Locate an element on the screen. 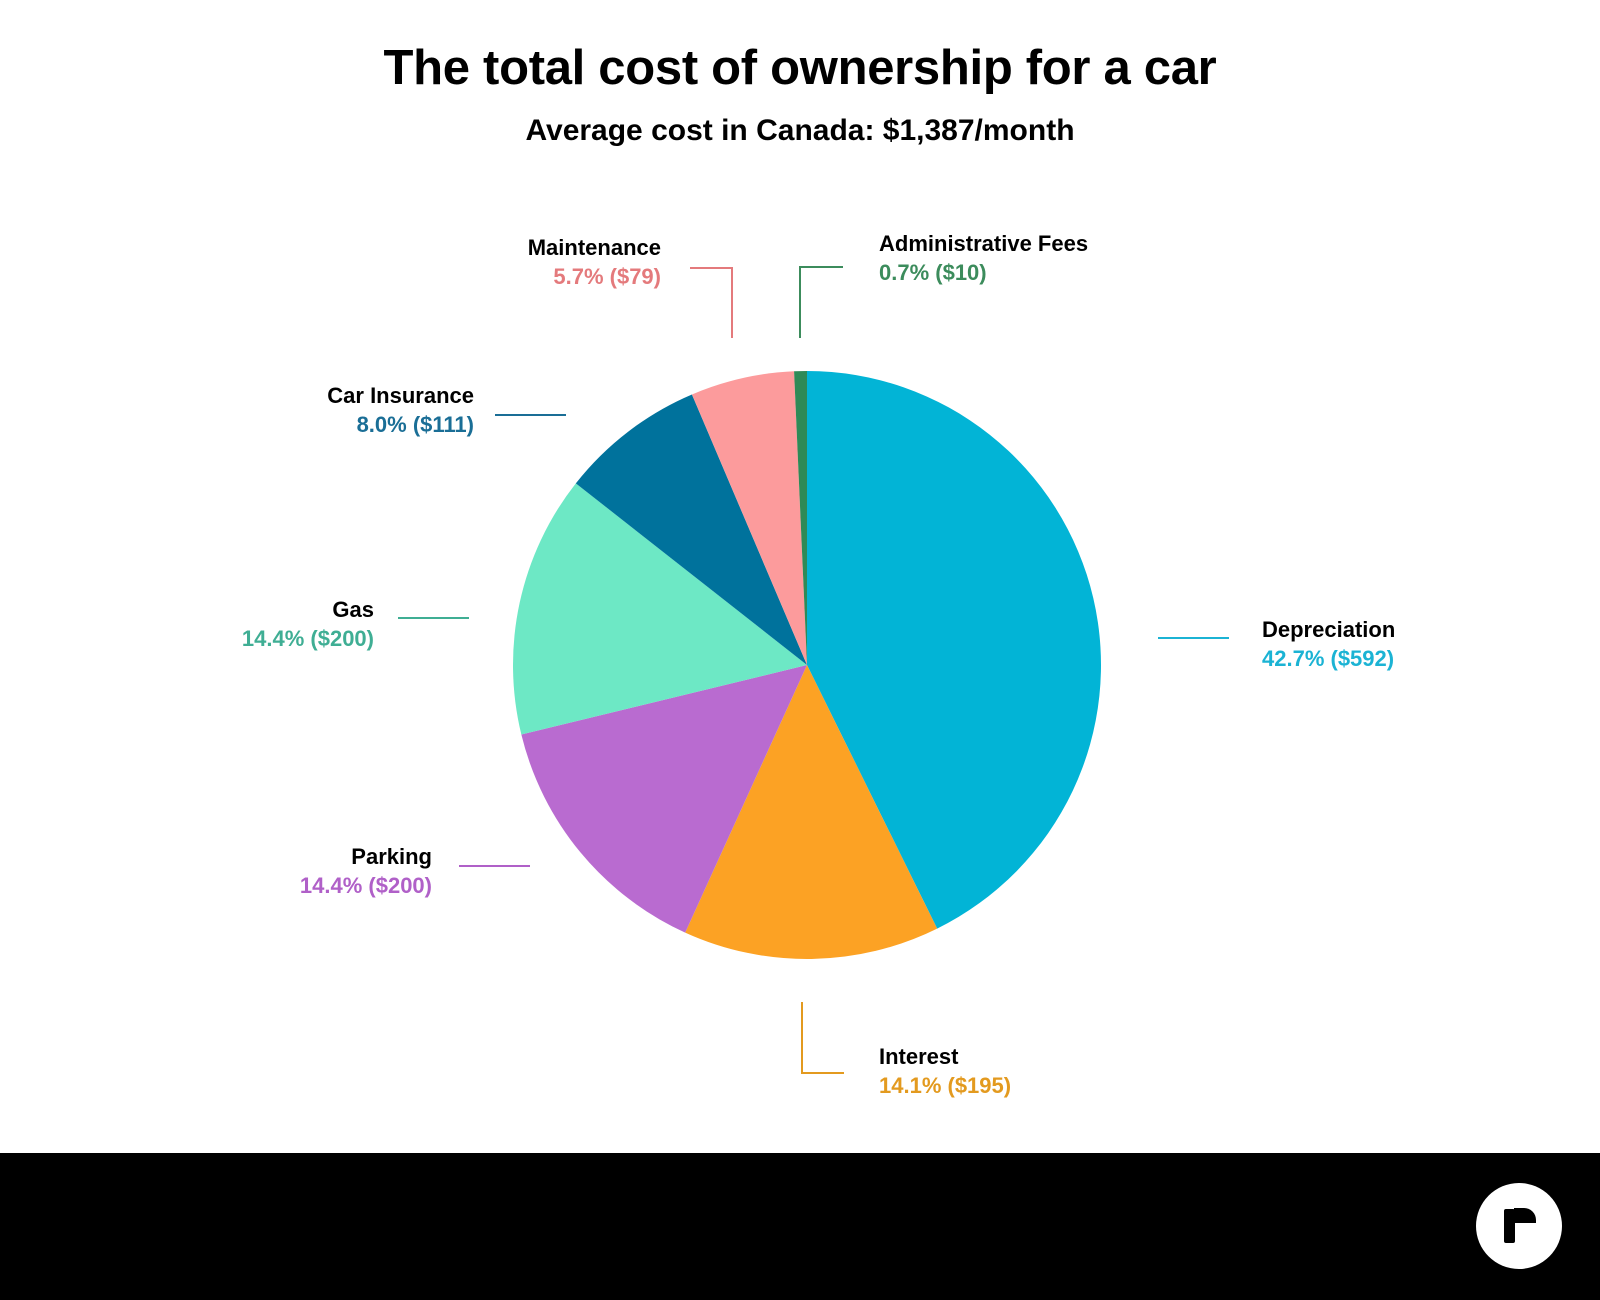  slice-value-depreciation: 42.7% ($592) is located at coordinates (1328, 658).